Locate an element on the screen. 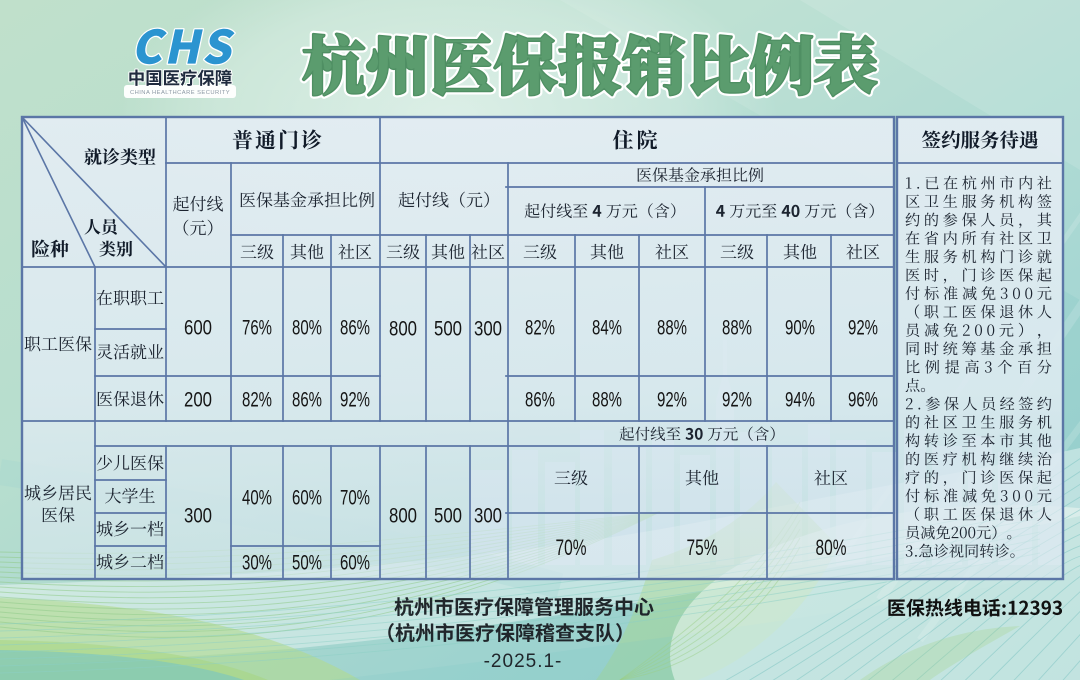 The image size is (1080, 680). svg-text: 96% is located at coordinates (863, 400).